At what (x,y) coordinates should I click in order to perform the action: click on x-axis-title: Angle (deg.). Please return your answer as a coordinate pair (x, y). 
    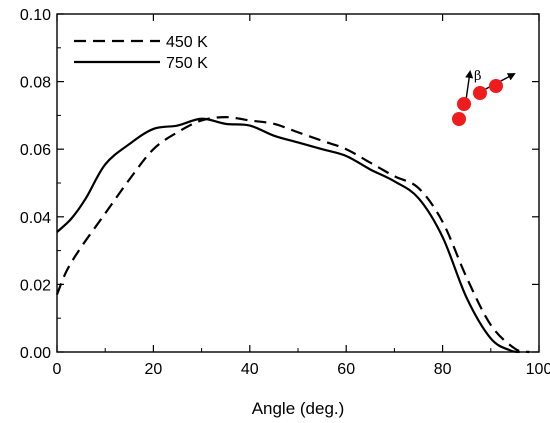
    Looking at the image, I should click on (298, 408).